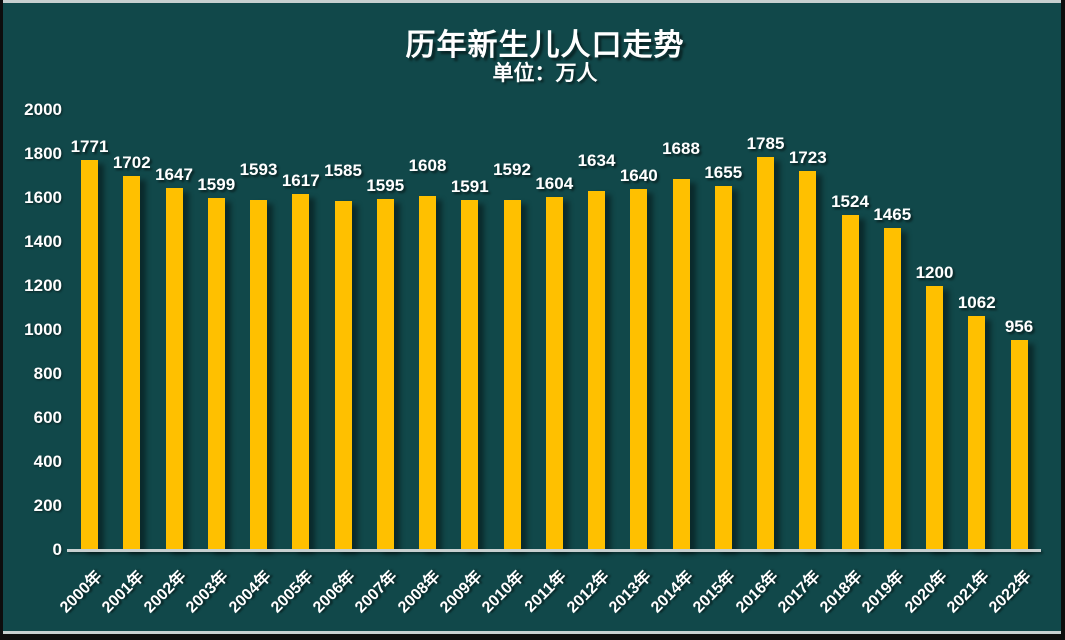 This screenshot has height=640, width=1065. Describe the element at coordinates (714, 592) in the screenshot. I see `x-axis-category-label: 2015年` at that location.